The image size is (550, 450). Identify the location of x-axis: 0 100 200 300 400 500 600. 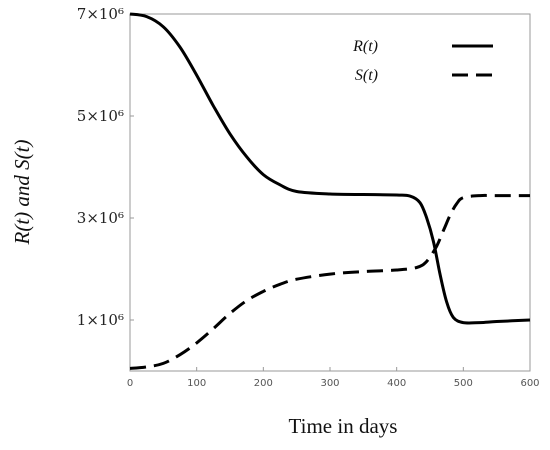
(333, 378).